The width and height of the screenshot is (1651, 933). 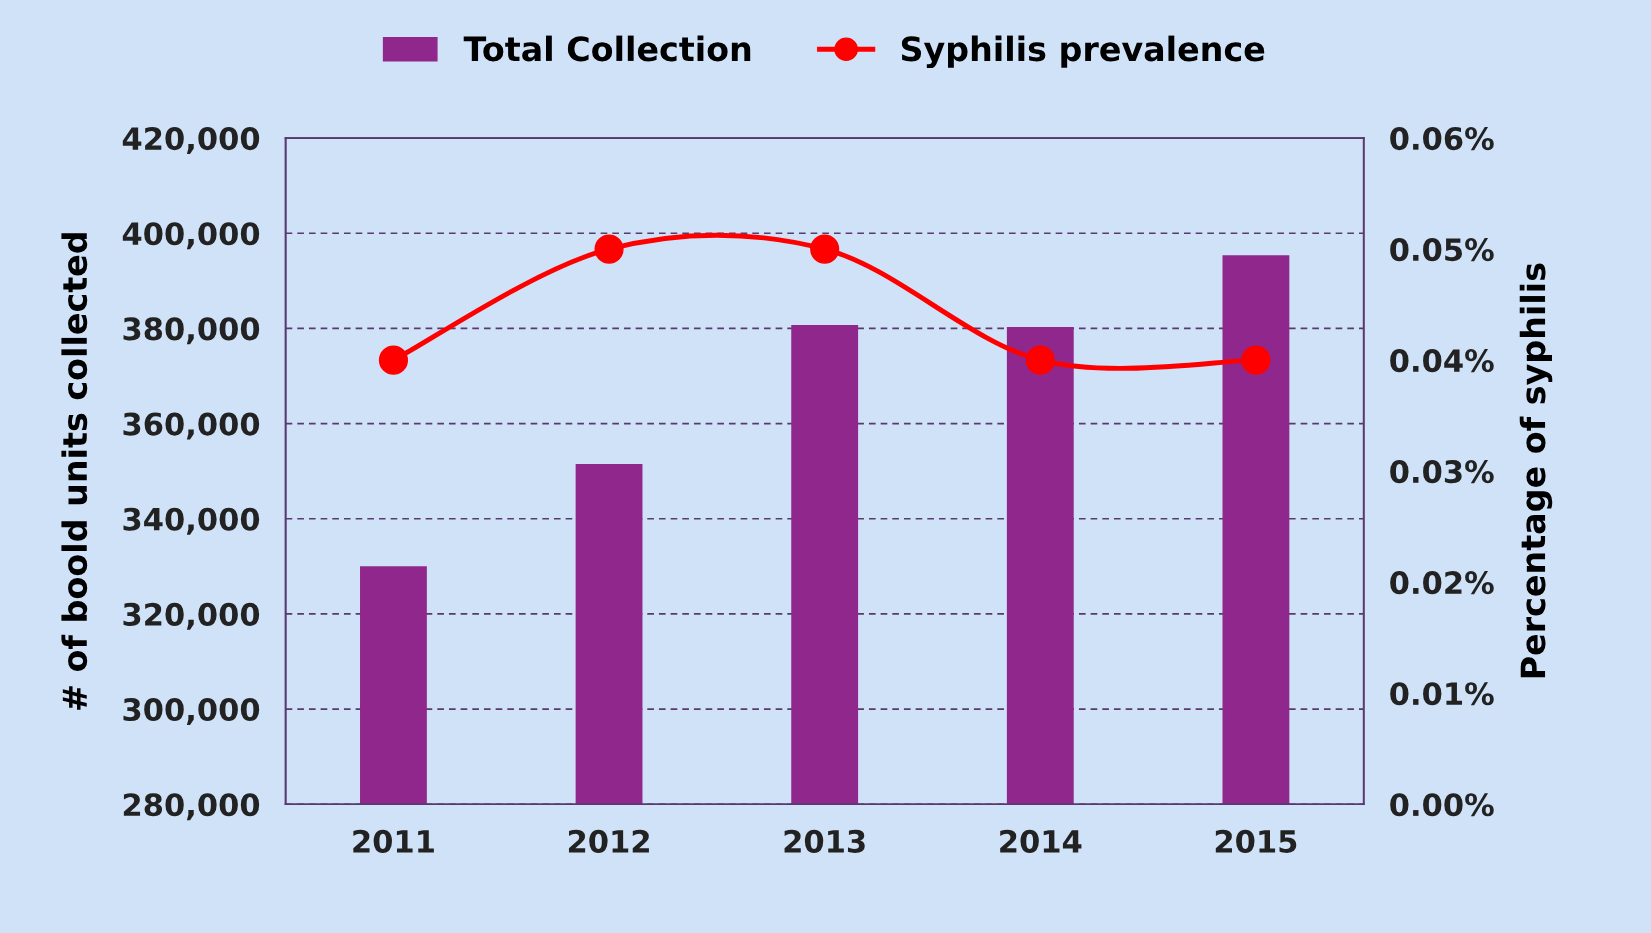 What do you see at coordinates (1442, 472) in the screenshot?
I see `y2-tick-label: 0.03%` at bounding box center [1442, 472].